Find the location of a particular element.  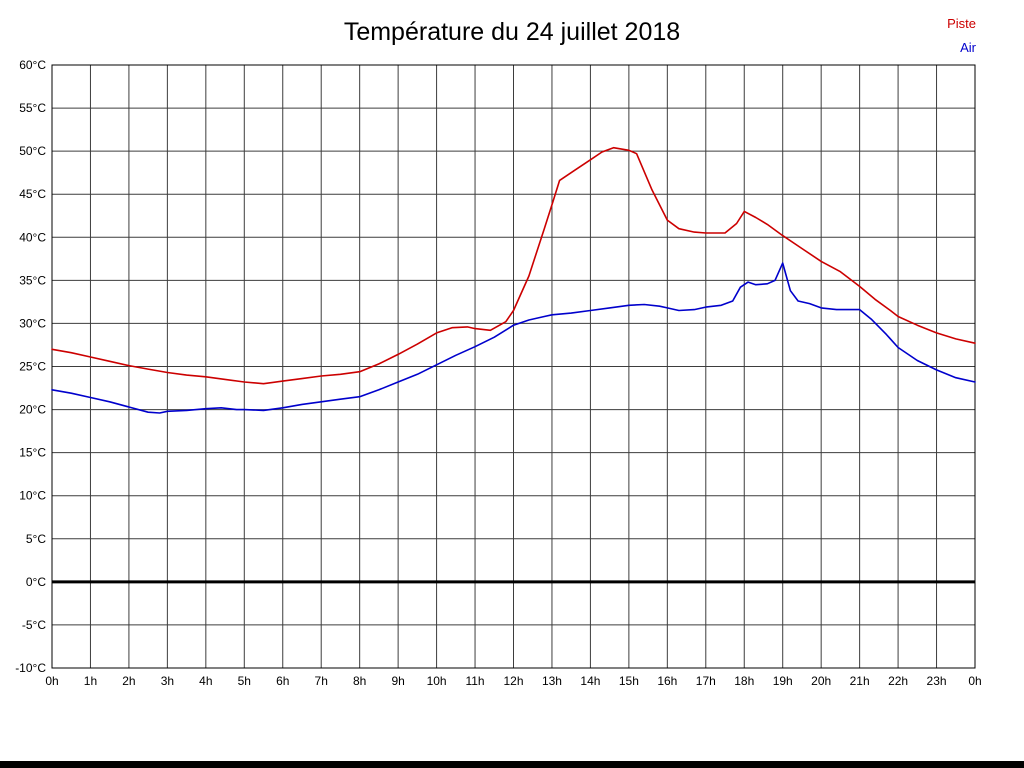

y-tick-label: 25°C is located at coordinates (32, 367).